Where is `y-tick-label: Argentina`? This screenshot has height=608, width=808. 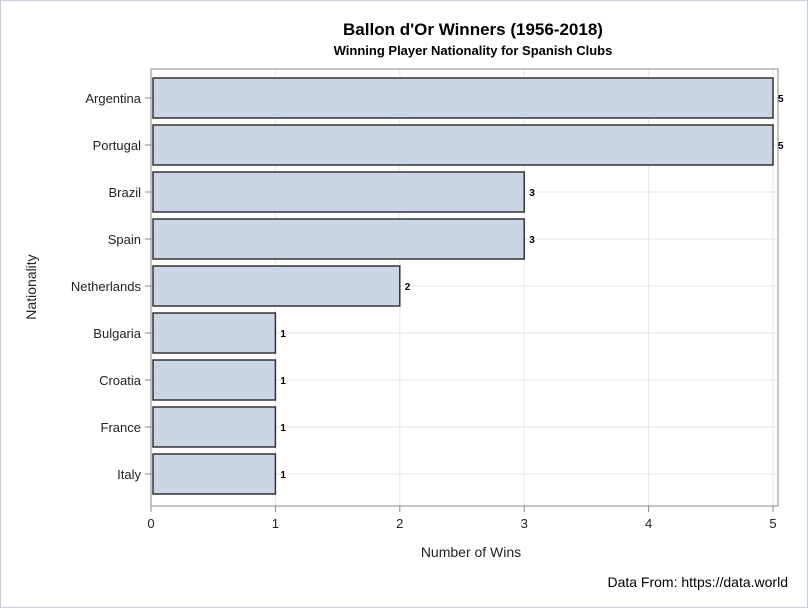
y-tick-label: Argentina is located at coordinates (113, 98).